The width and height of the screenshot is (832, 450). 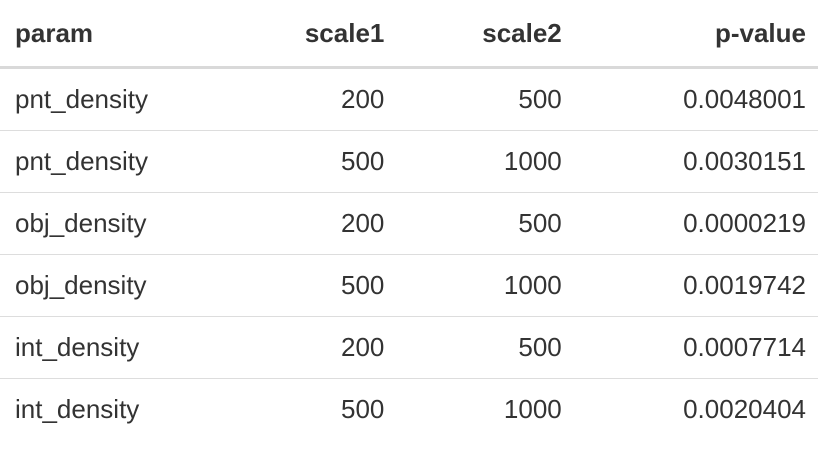 What do you see at coordinates (294, 34) in the screenshot?
I see `column-header-scale1: scale1` at bounding box center [294, 34].